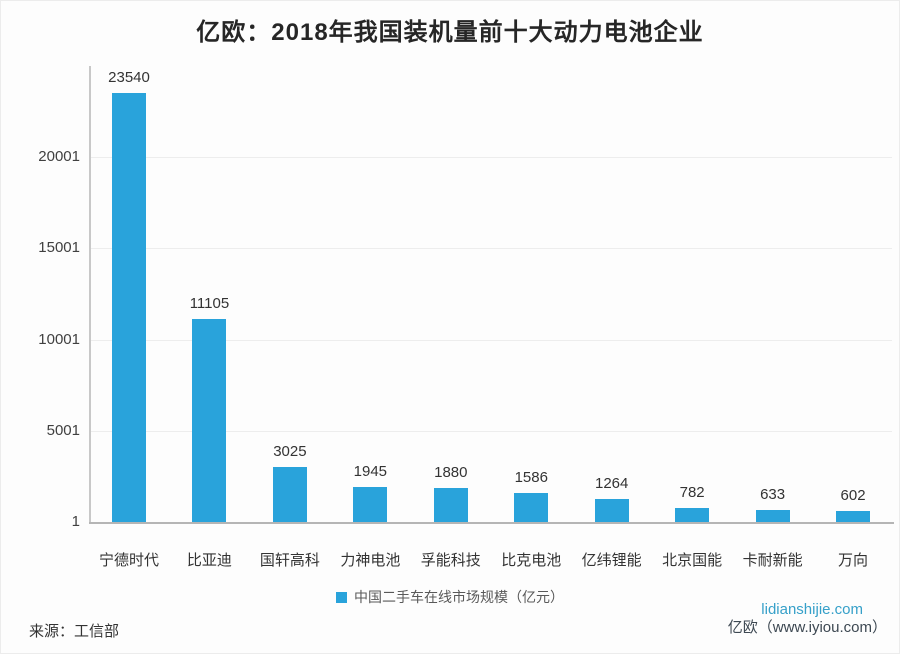 Image resolution: width=900 pixels, height=654 pixels. Describe the element at coordinates (692, 492) in the screenshot. I see `bar-value-label: 782` at that location.